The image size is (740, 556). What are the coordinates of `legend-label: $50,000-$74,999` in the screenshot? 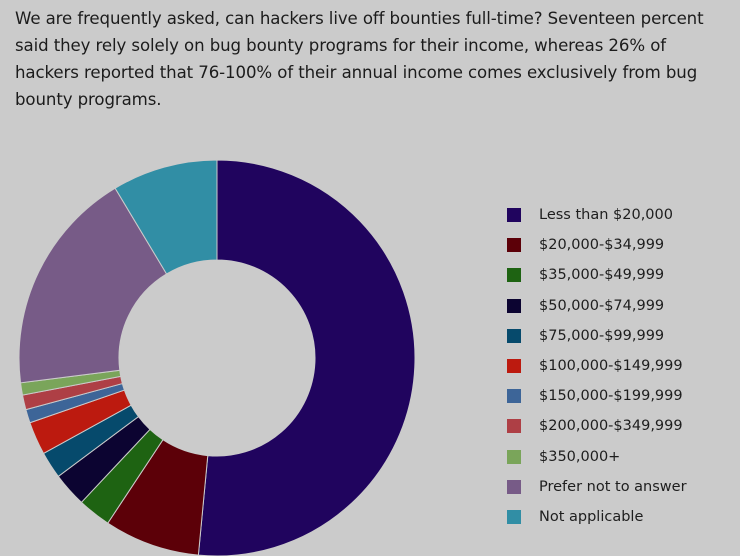 It's located at (602, 305).